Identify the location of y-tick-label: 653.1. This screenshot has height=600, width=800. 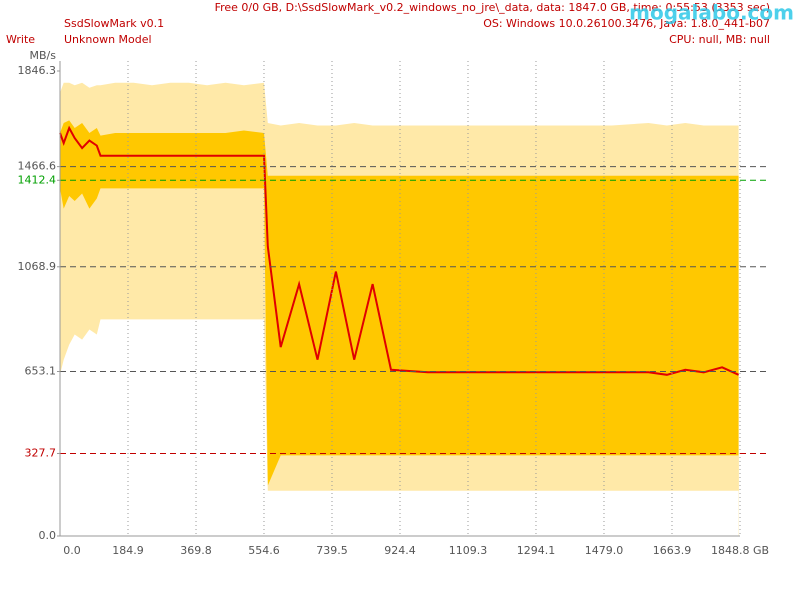
(41, 371).